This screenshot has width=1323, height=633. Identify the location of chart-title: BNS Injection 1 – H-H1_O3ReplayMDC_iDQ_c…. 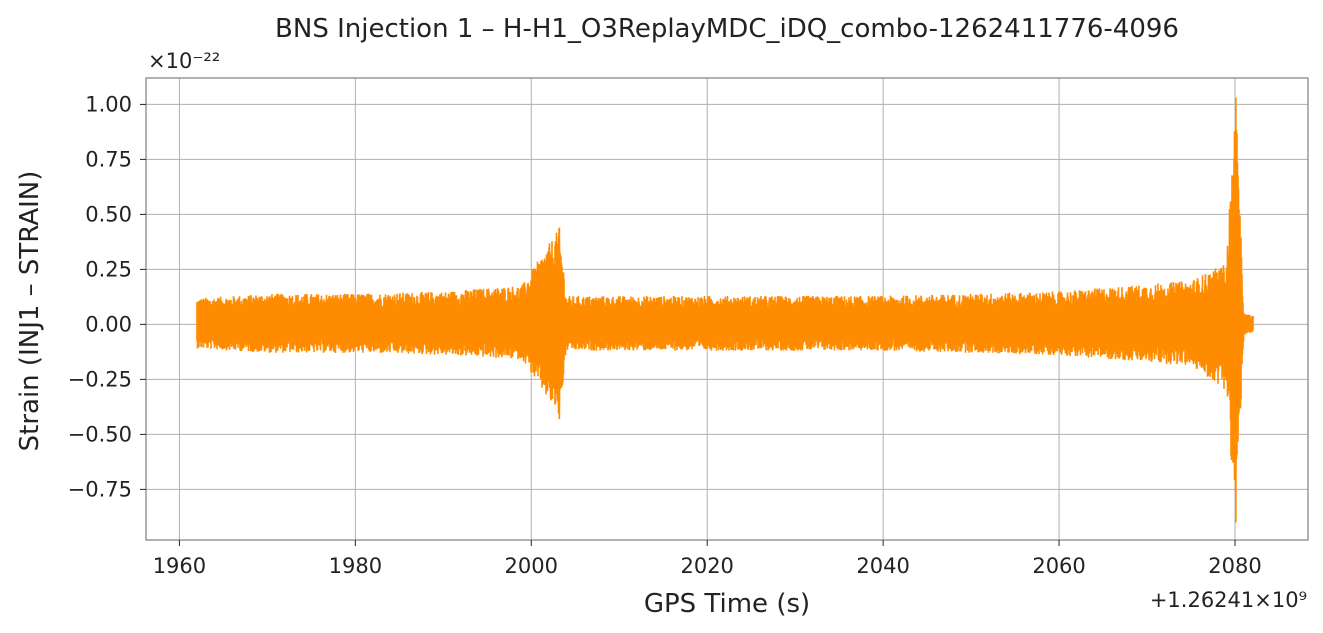
(727, 29).